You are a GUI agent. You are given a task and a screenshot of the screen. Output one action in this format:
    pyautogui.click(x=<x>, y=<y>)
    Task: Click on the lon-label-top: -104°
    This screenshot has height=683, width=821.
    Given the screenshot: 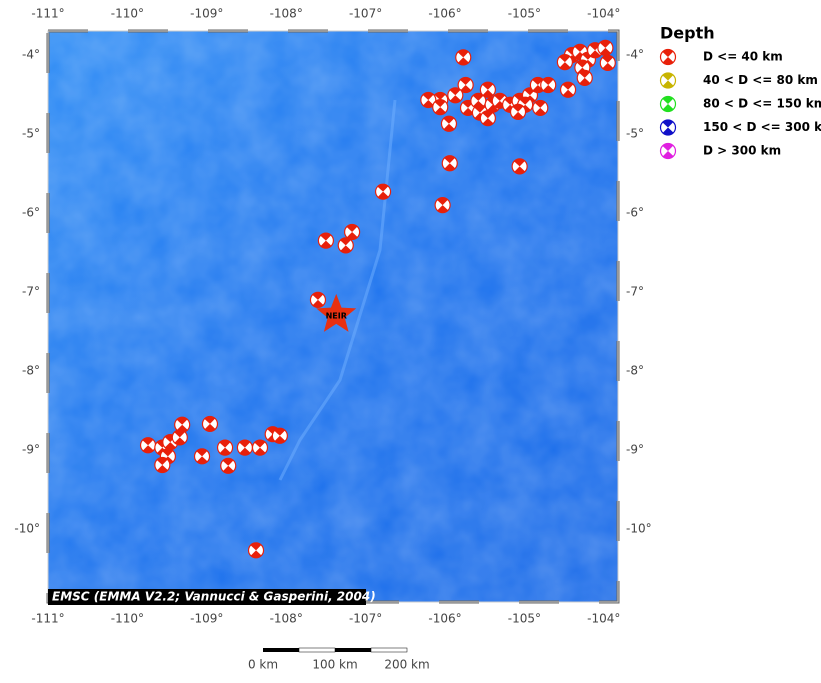 What is the action you would take?
    pyautogui.click(x=603, y=14)
    